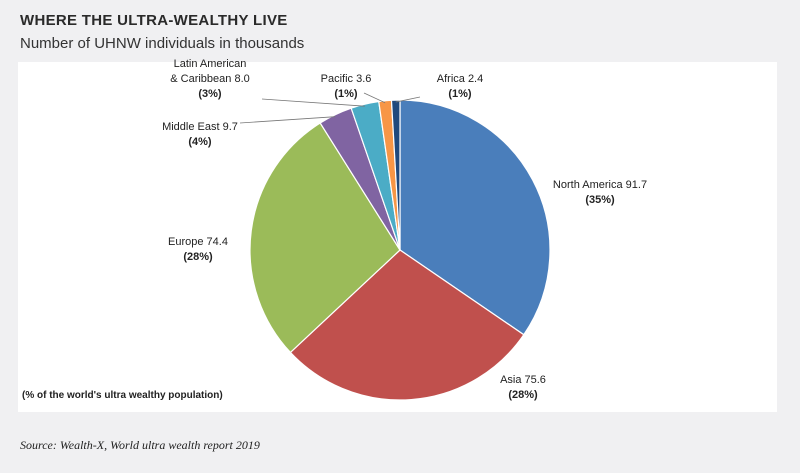 The height and width of the screenshot is (473, 800). I want to click on slice-label: Pacific 3.6, so click(346, 79).